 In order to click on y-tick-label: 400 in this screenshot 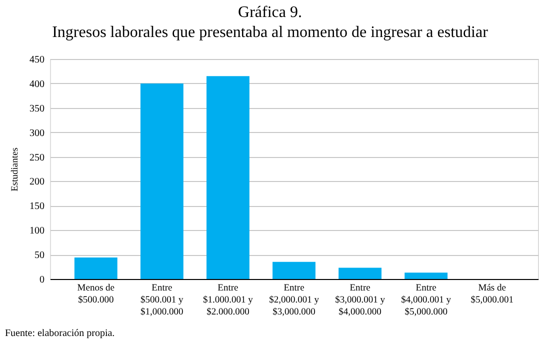, I will do `click(37, 84)`.